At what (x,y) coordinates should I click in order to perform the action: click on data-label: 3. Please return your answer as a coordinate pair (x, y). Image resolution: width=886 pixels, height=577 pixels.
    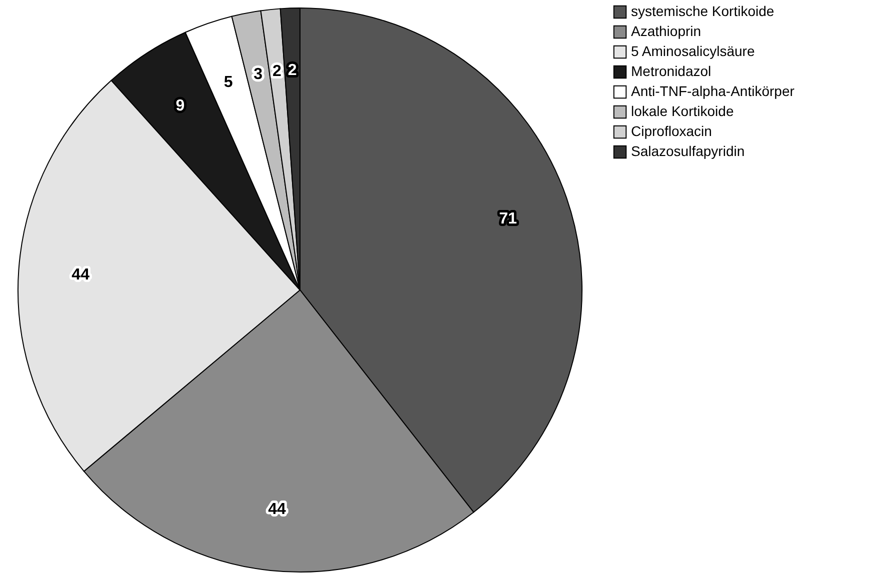
    Looking at the image, I should click on (258, 75).